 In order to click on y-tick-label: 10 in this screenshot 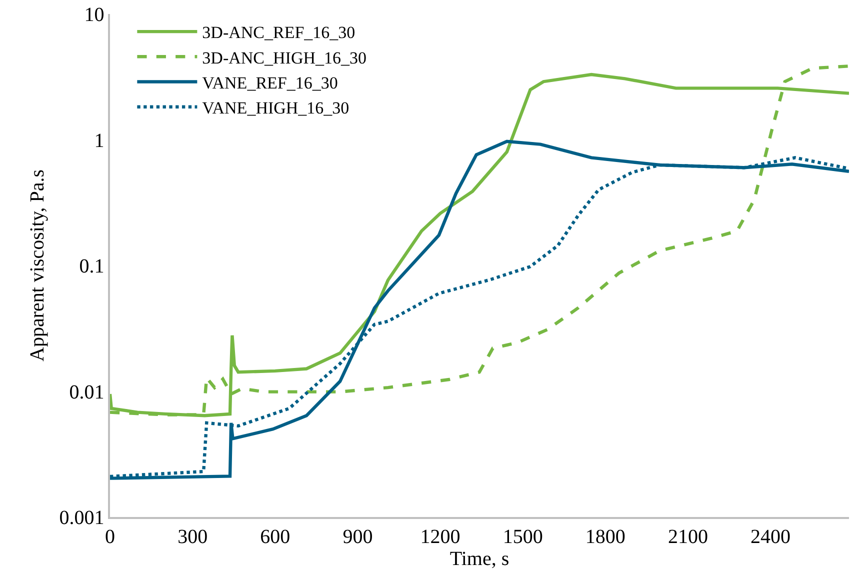, I will do `click(94, 15)`.